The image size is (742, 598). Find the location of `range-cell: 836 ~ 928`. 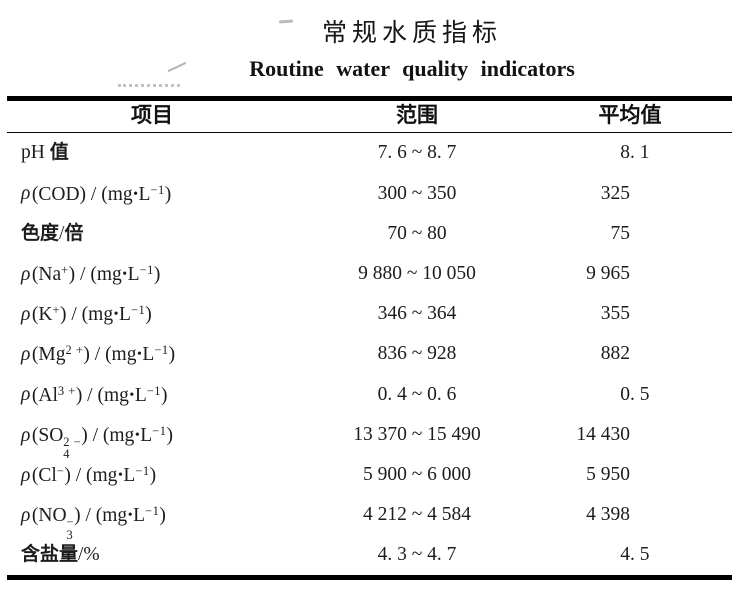

range-cell: 836 ~ 928 is located at coordinates (417, 354).